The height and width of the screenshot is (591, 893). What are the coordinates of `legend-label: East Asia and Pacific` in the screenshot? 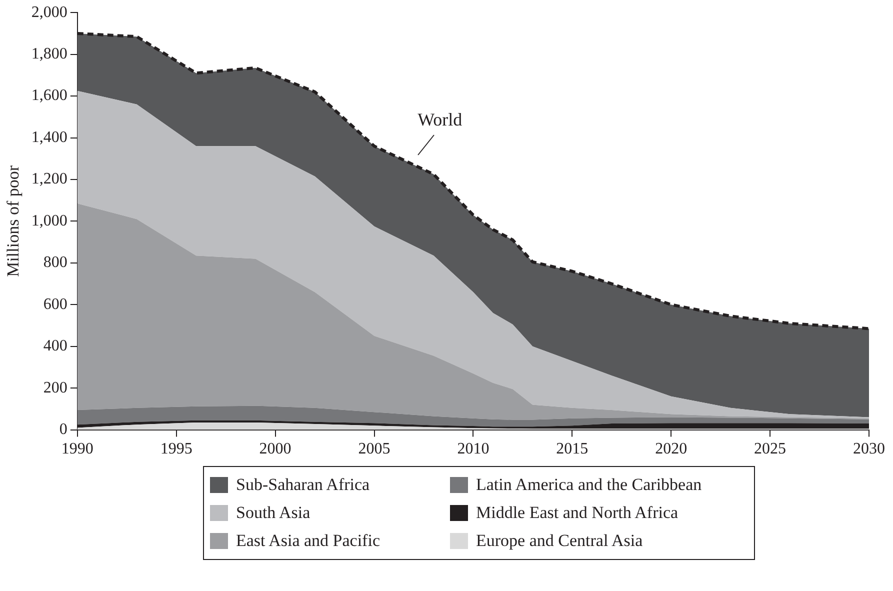 It's located at (308, 541).